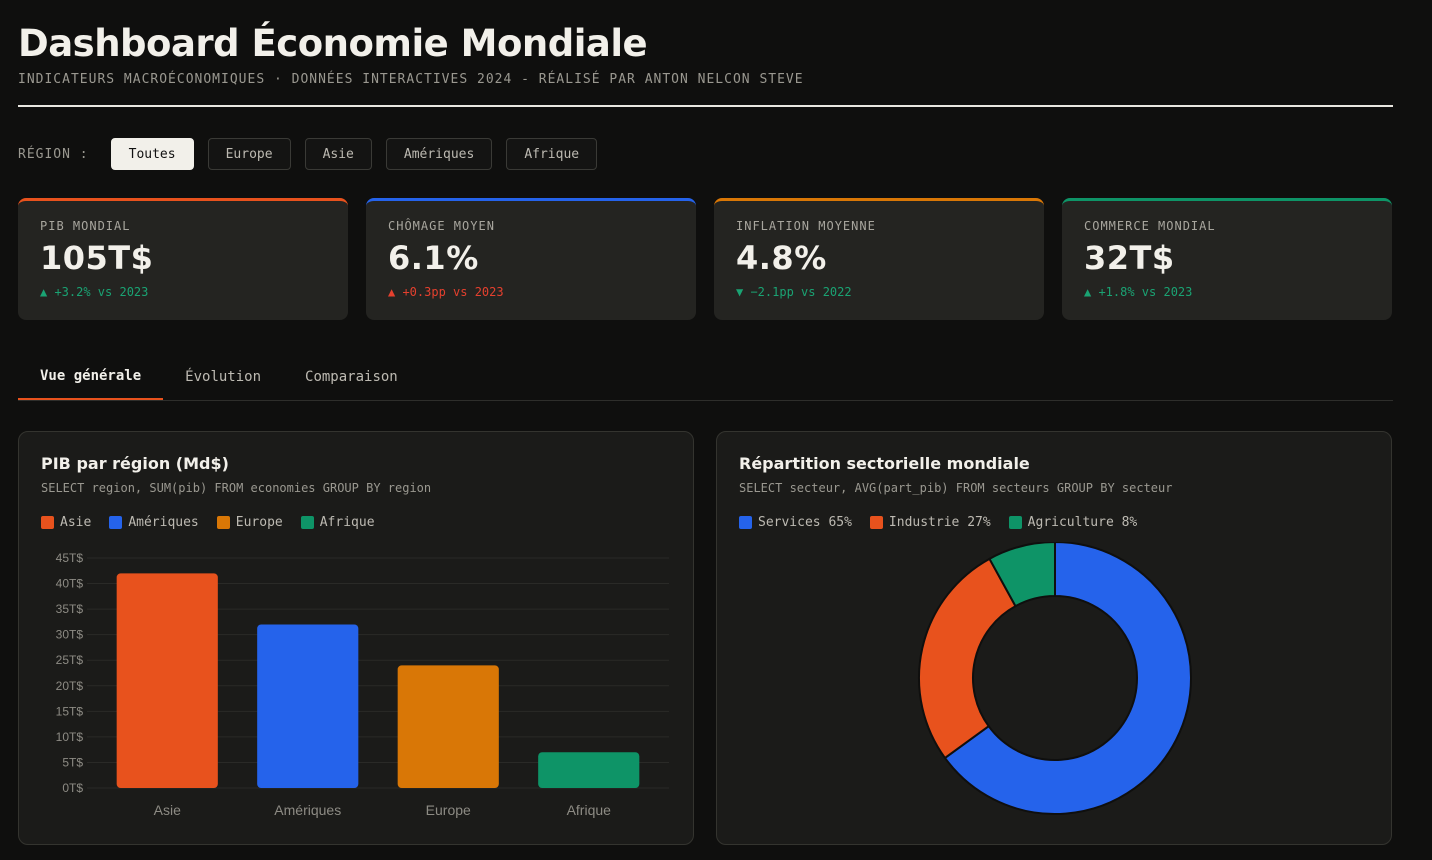 This screenshot has width=1432, height=860. I want to click on chart-legend: Asie Amériques Europe Afrique, so click(356, 522).